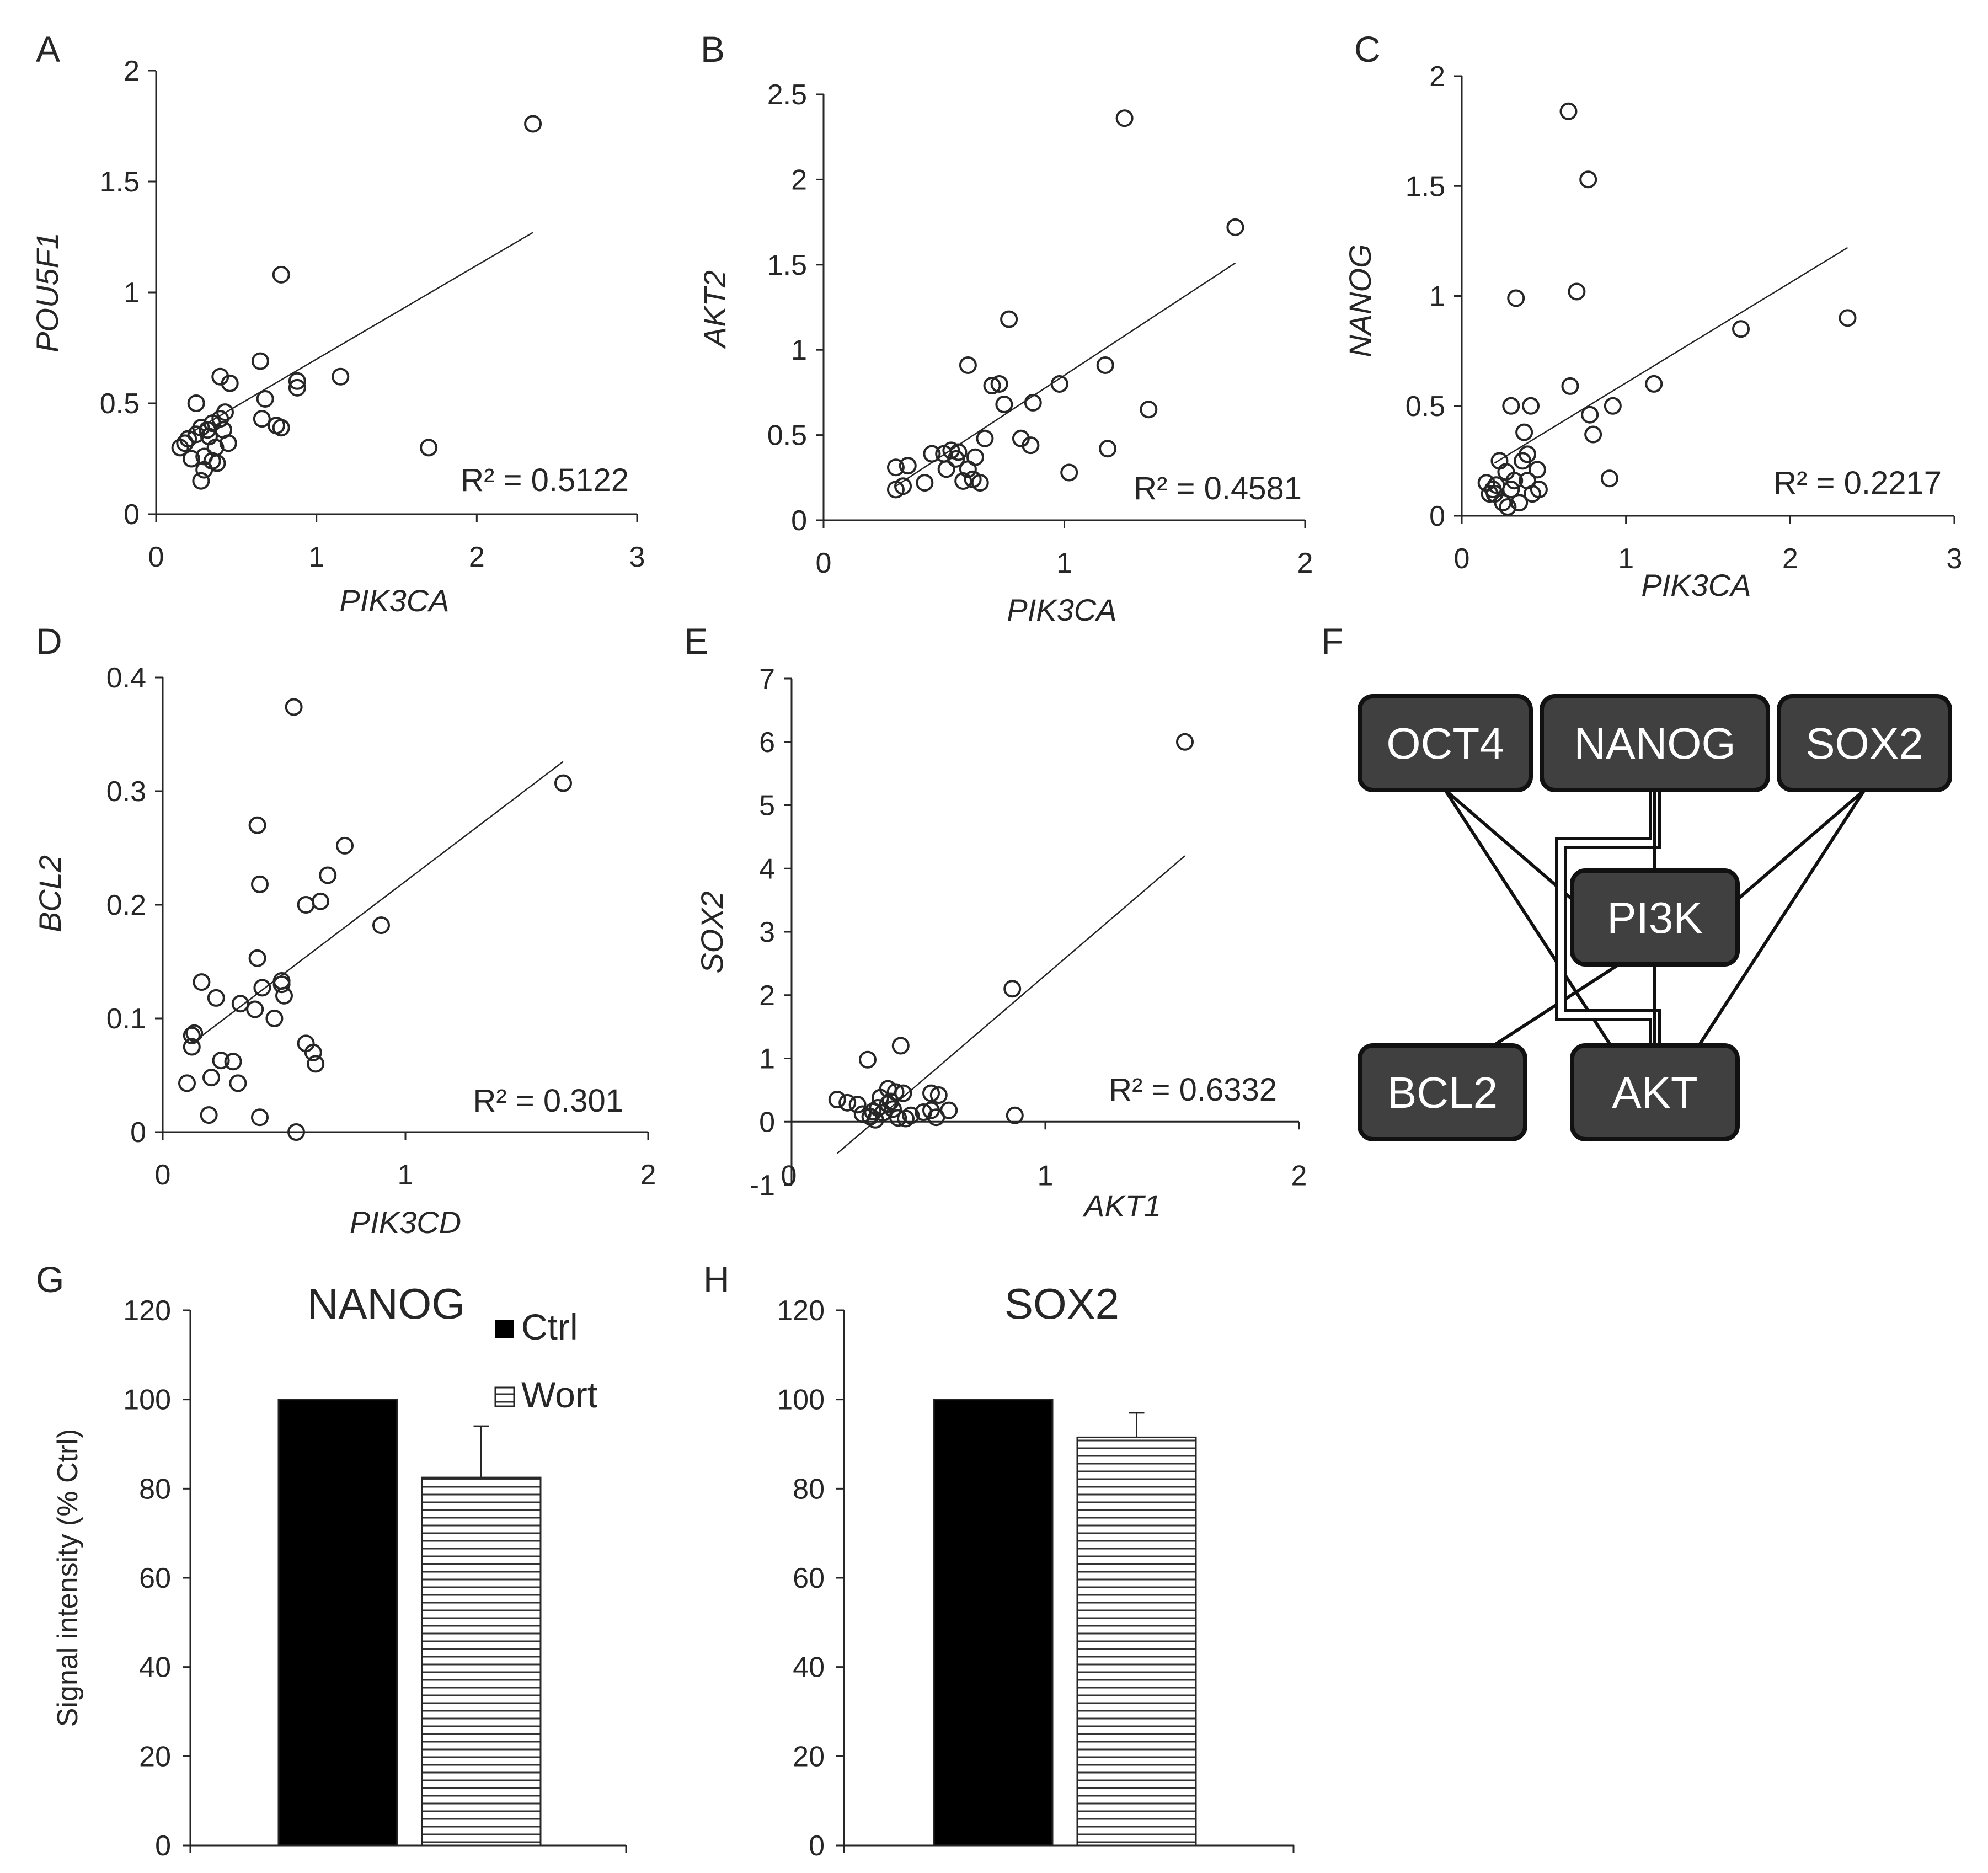  What do you see at coordinates (132, 71) in the screenshot?
I see `y-tick-label-a: 2` at bounding box center [132, 71].